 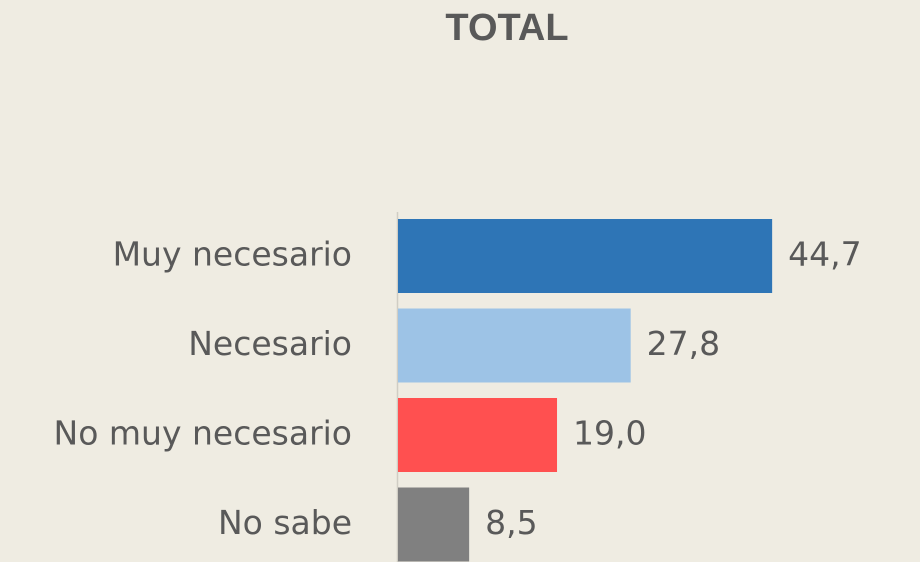 I want to click on value-label: 8,5, so click(x=511, y=522).